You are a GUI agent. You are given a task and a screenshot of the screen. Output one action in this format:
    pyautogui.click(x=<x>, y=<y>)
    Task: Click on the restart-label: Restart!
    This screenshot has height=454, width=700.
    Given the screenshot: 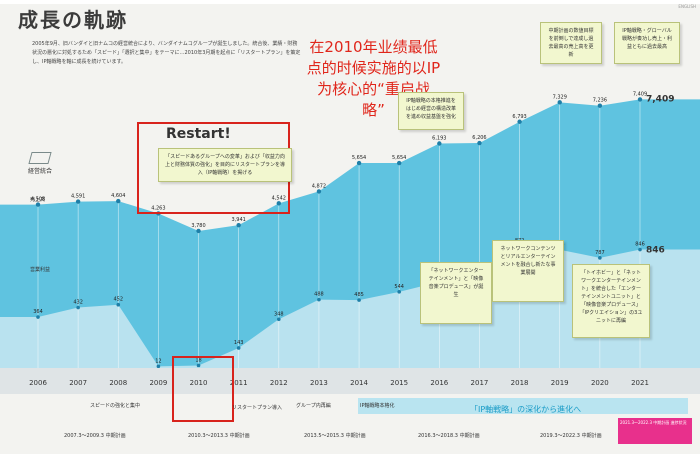 What is the action you would take?
    pyautogui.click(x=198, y=134)
    